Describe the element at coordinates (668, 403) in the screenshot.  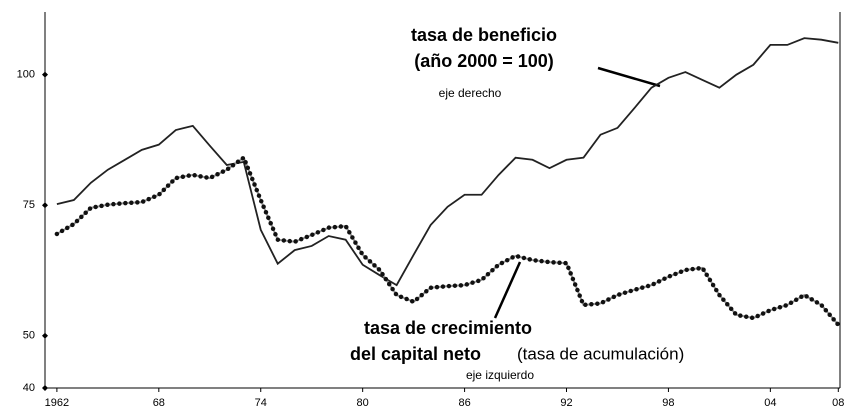
I see `x-tick-label: 98` at that location.